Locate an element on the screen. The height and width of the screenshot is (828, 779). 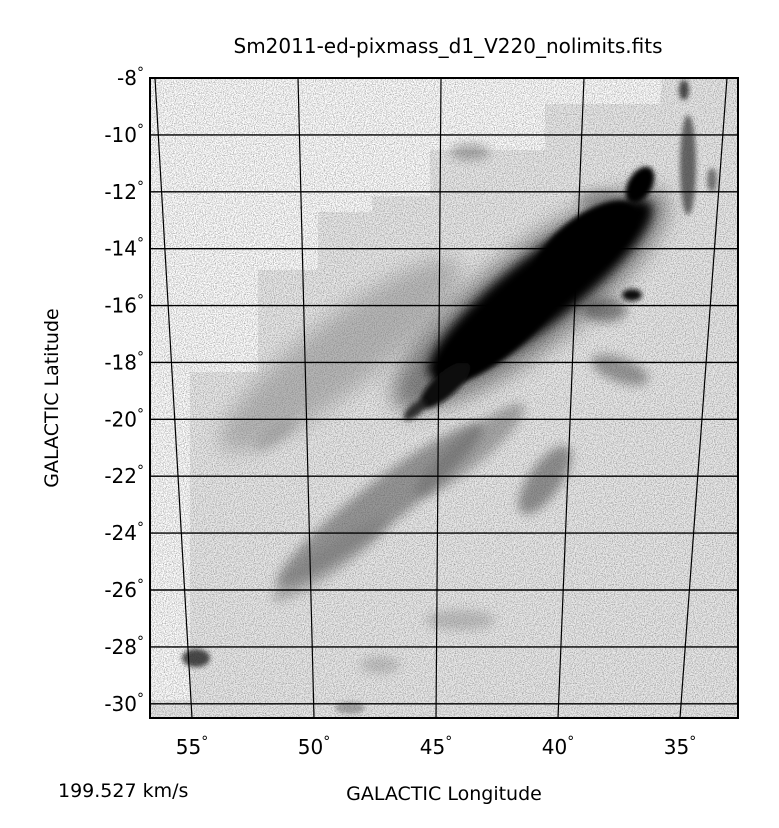
chart-title: Sm2011-ed-pixmass_d1_V220_nolimits.fits is located at coordinates (448, 46).